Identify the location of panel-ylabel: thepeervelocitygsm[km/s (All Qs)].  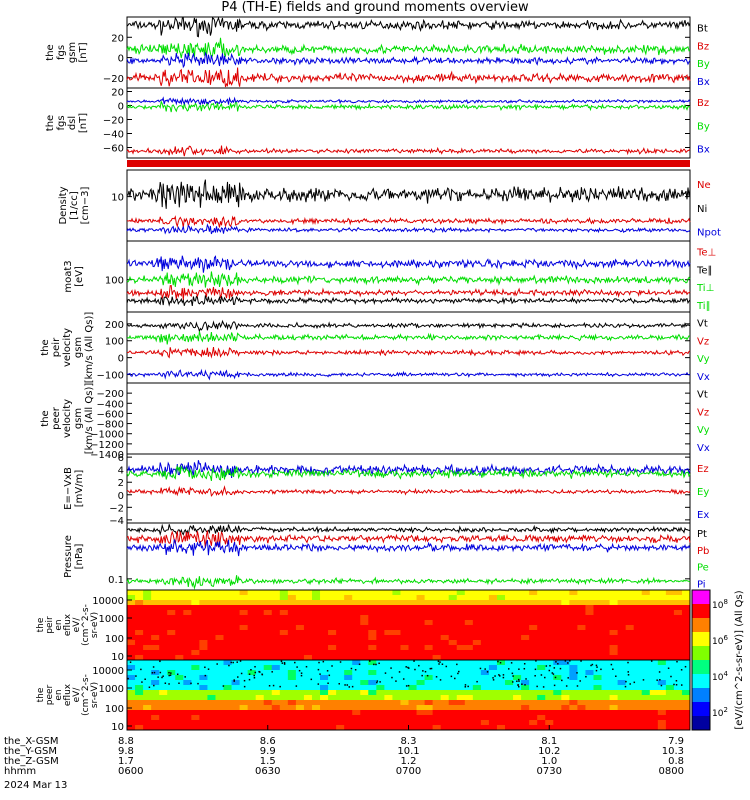
(67, 419).